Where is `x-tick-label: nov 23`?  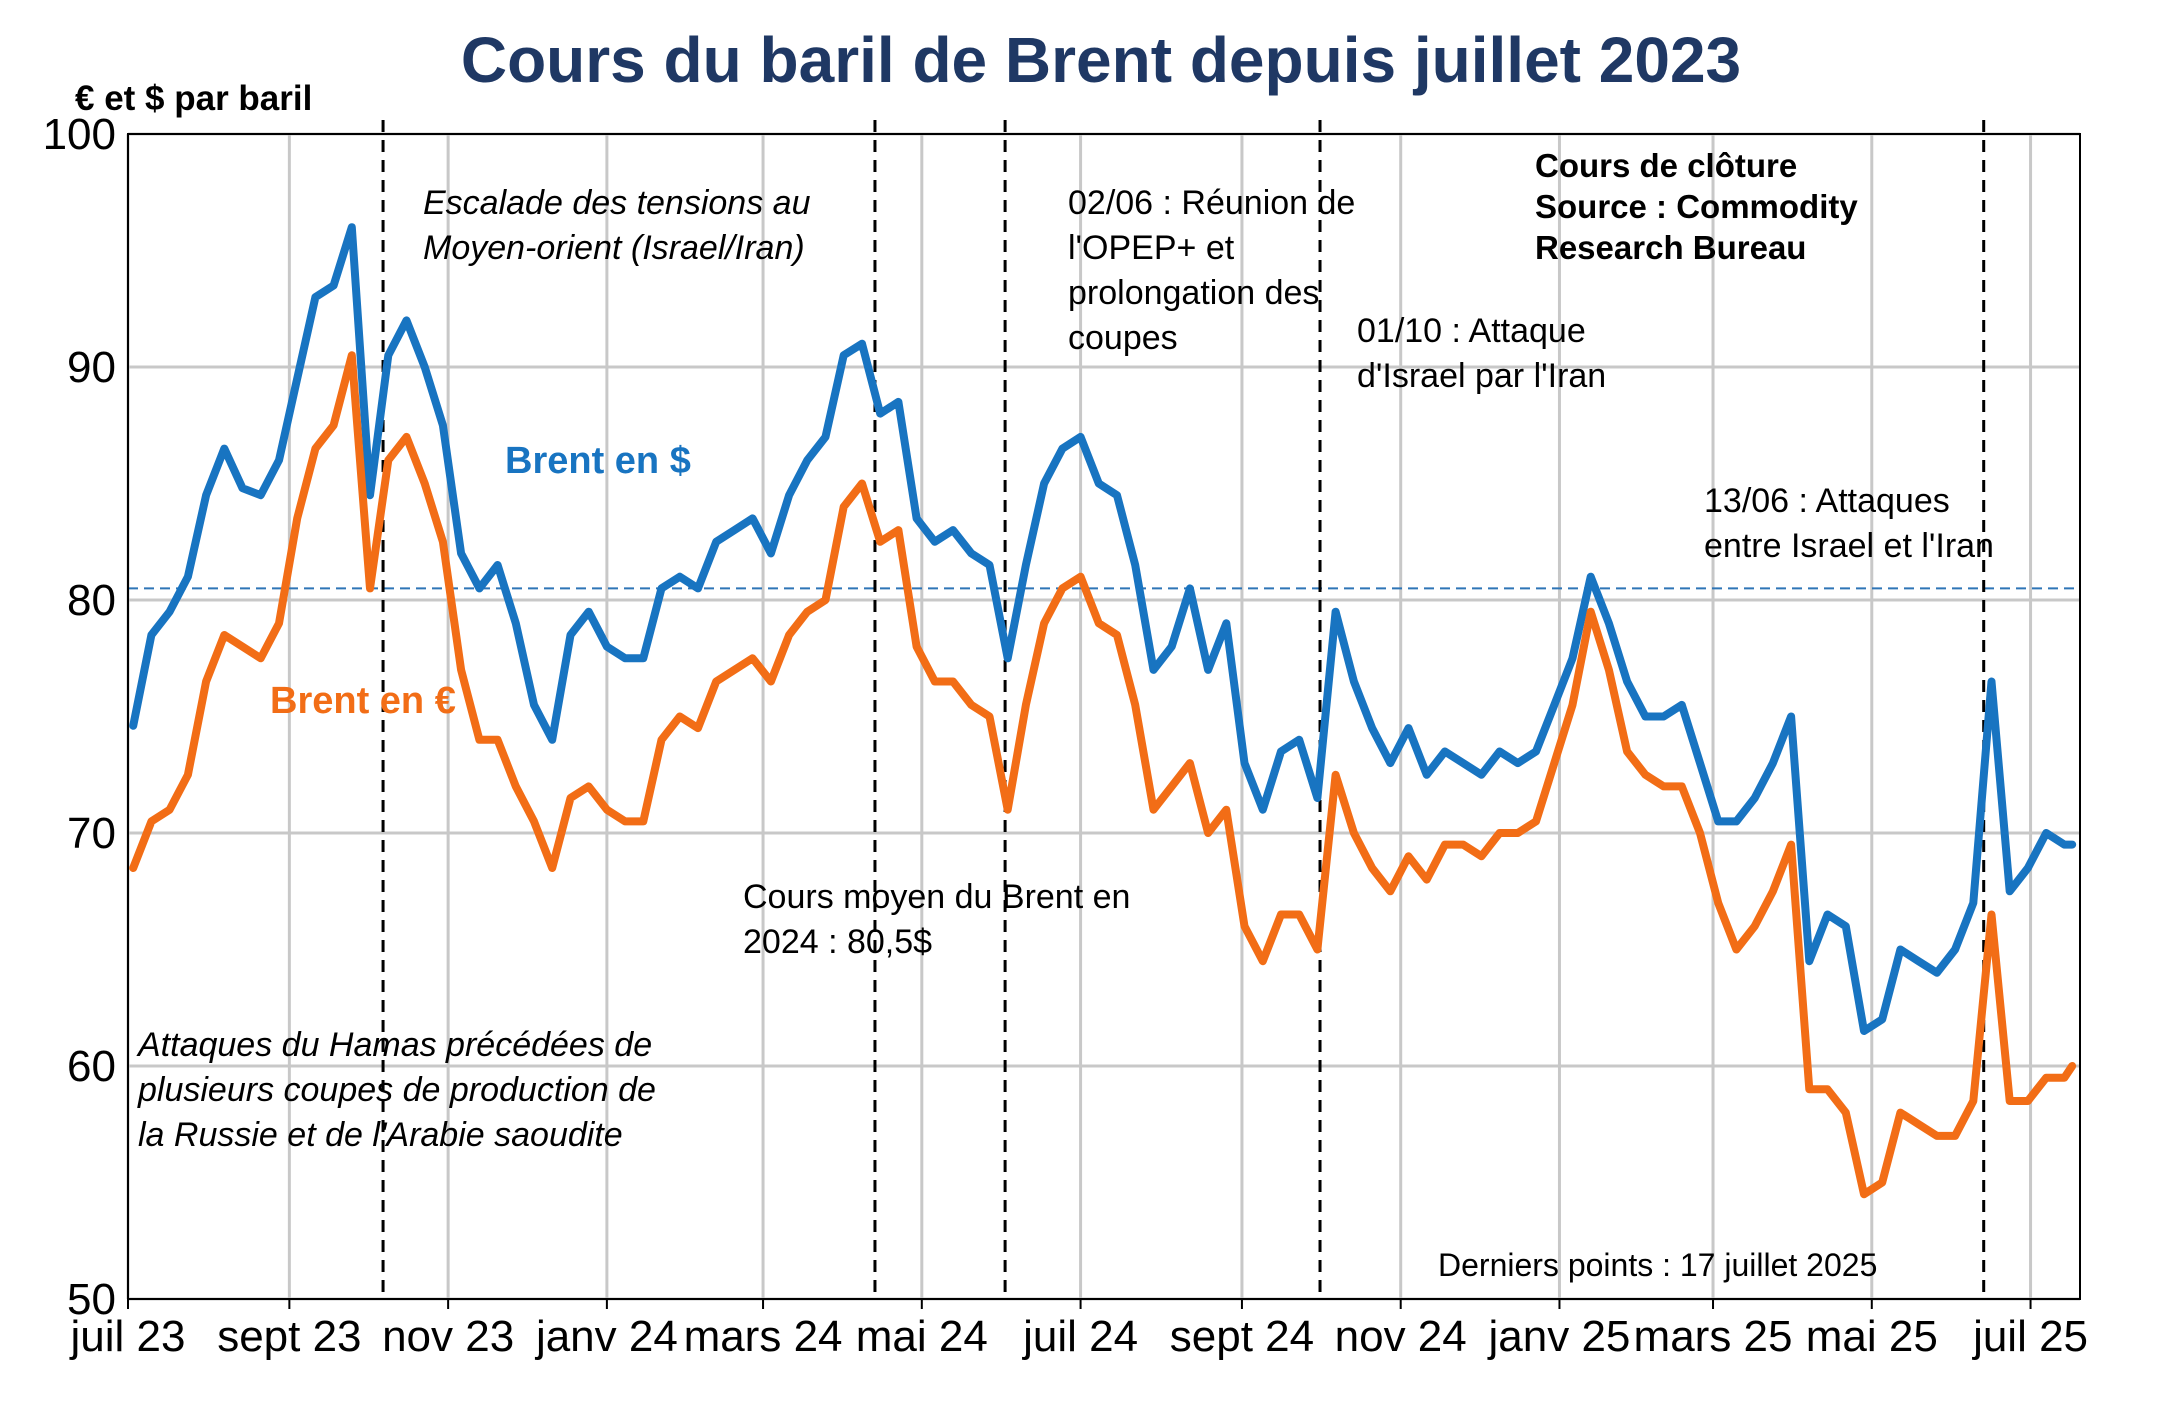 x-tick-label: nov 23 is located at coordinates (448, 1336).